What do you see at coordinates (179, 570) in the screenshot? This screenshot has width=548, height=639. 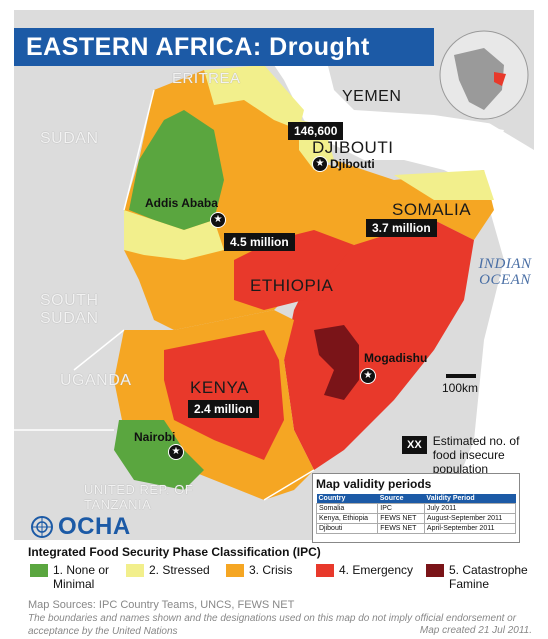 I see `ipc-label: 2. Stressed` at bounding box center [179, 570].